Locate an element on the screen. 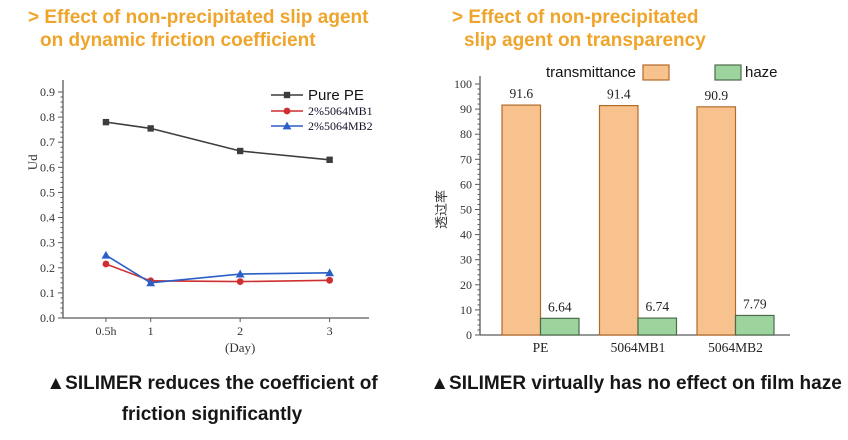 This screenshot has width=848, height=440. y-tick-label: 30 is located at coordinates (466, 260).